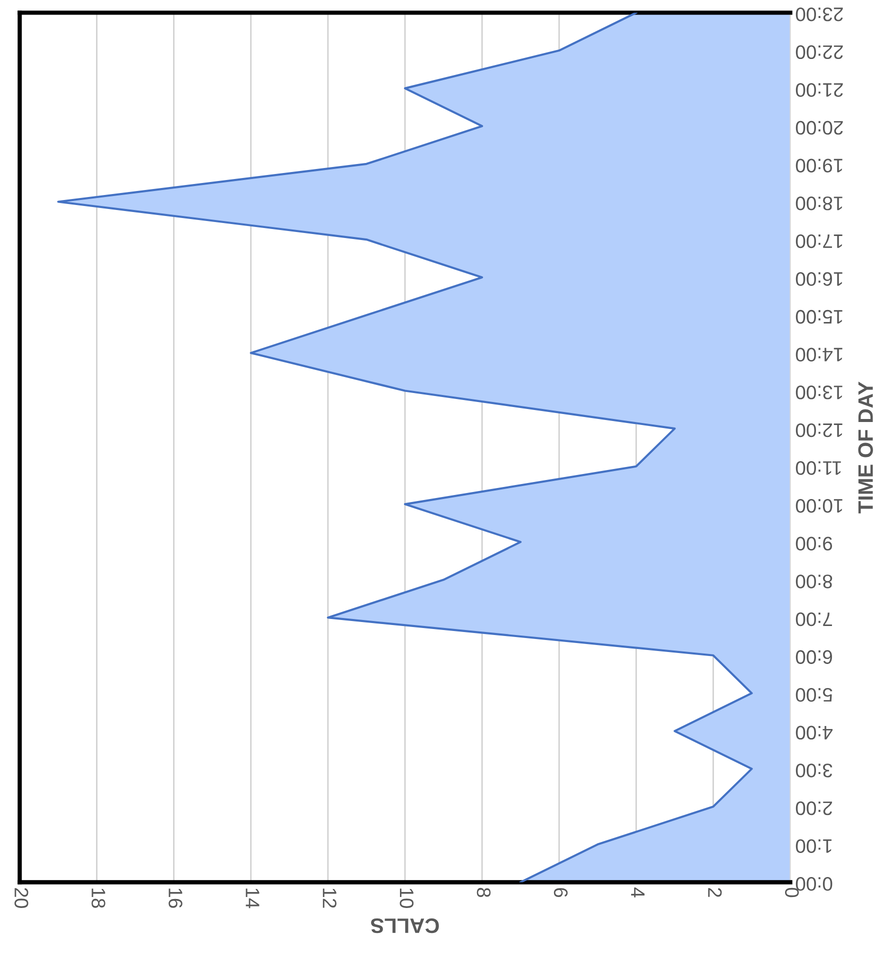 The width and height of the screenshot is (896, 977). What do you see at coordinates (819, 127) in the screenshot?
I see `y-tick-label: 20:00` at bounding box center [819, 127].